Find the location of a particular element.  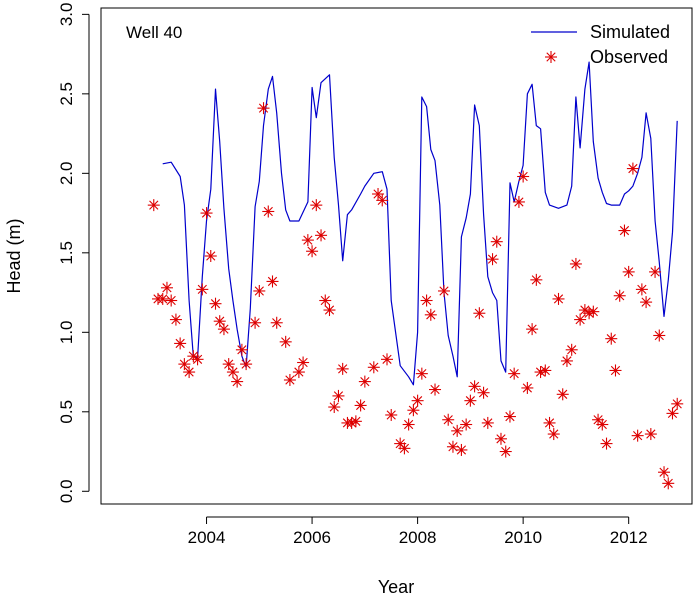

legend-observed-marker is located at coordinates (551, 57).